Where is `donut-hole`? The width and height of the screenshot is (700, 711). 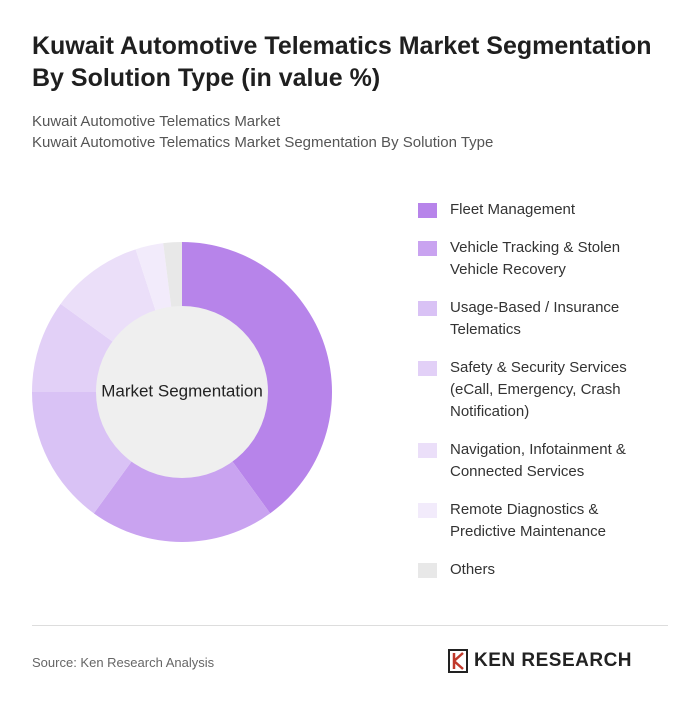
donut-hole is located at coordinates (182, 392).